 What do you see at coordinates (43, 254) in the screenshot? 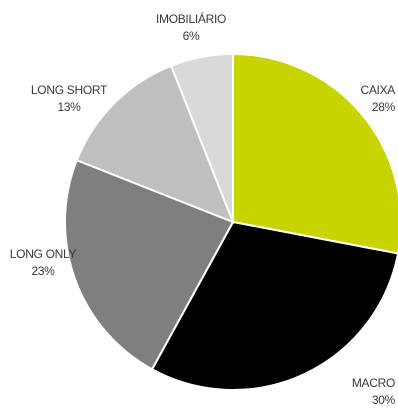
I see `slice-label-long-only: LONG ONLY` at bounding box center [43, 254].